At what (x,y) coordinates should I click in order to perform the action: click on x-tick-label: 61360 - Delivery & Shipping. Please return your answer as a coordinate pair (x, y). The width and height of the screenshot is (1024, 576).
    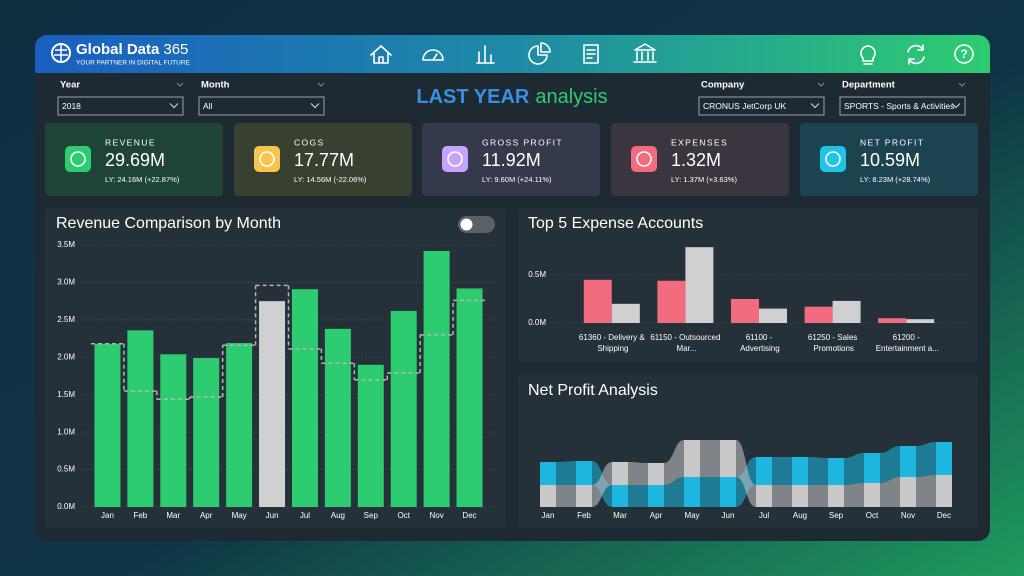
    Looking at the image, I should click on (612, 343).